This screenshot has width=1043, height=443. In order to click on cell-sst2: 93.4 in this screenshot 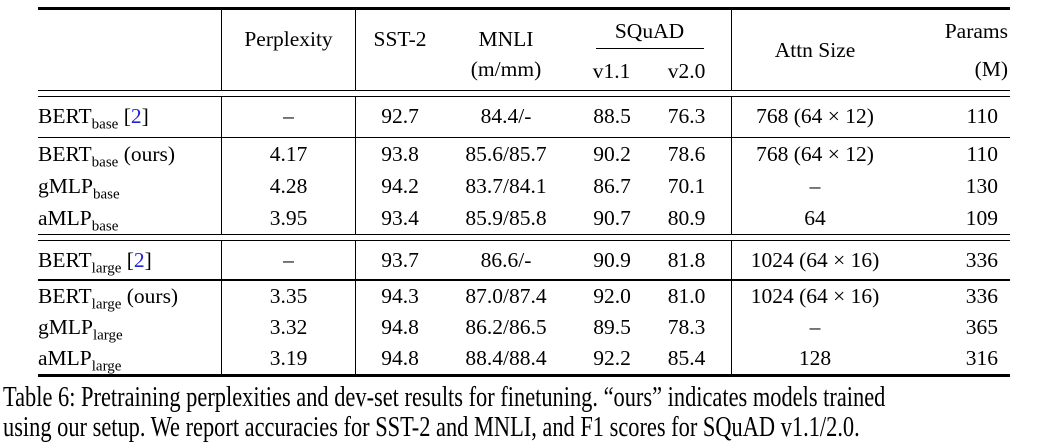, I will do `click(400, 217)`.